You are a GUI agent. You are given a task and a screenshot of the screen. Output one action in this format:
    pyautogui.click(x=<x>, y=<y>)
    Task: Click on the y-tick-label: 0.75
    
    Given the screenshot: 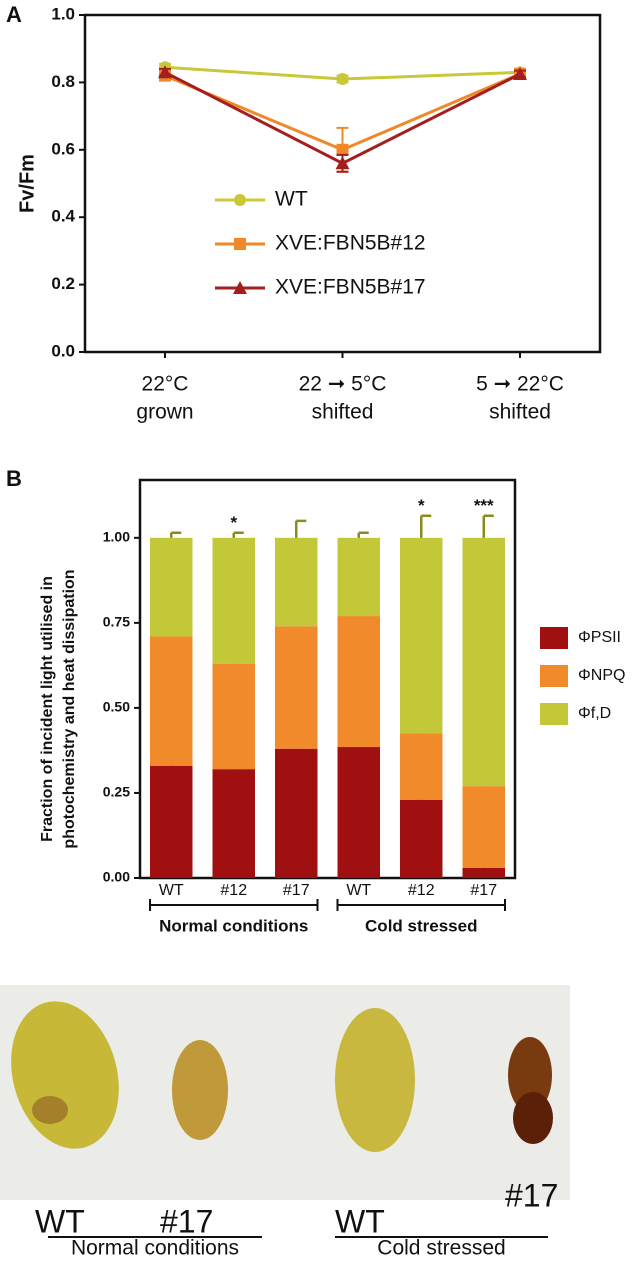 What is the action you would take?
    pyautogui.click(x=116, y=622)
    